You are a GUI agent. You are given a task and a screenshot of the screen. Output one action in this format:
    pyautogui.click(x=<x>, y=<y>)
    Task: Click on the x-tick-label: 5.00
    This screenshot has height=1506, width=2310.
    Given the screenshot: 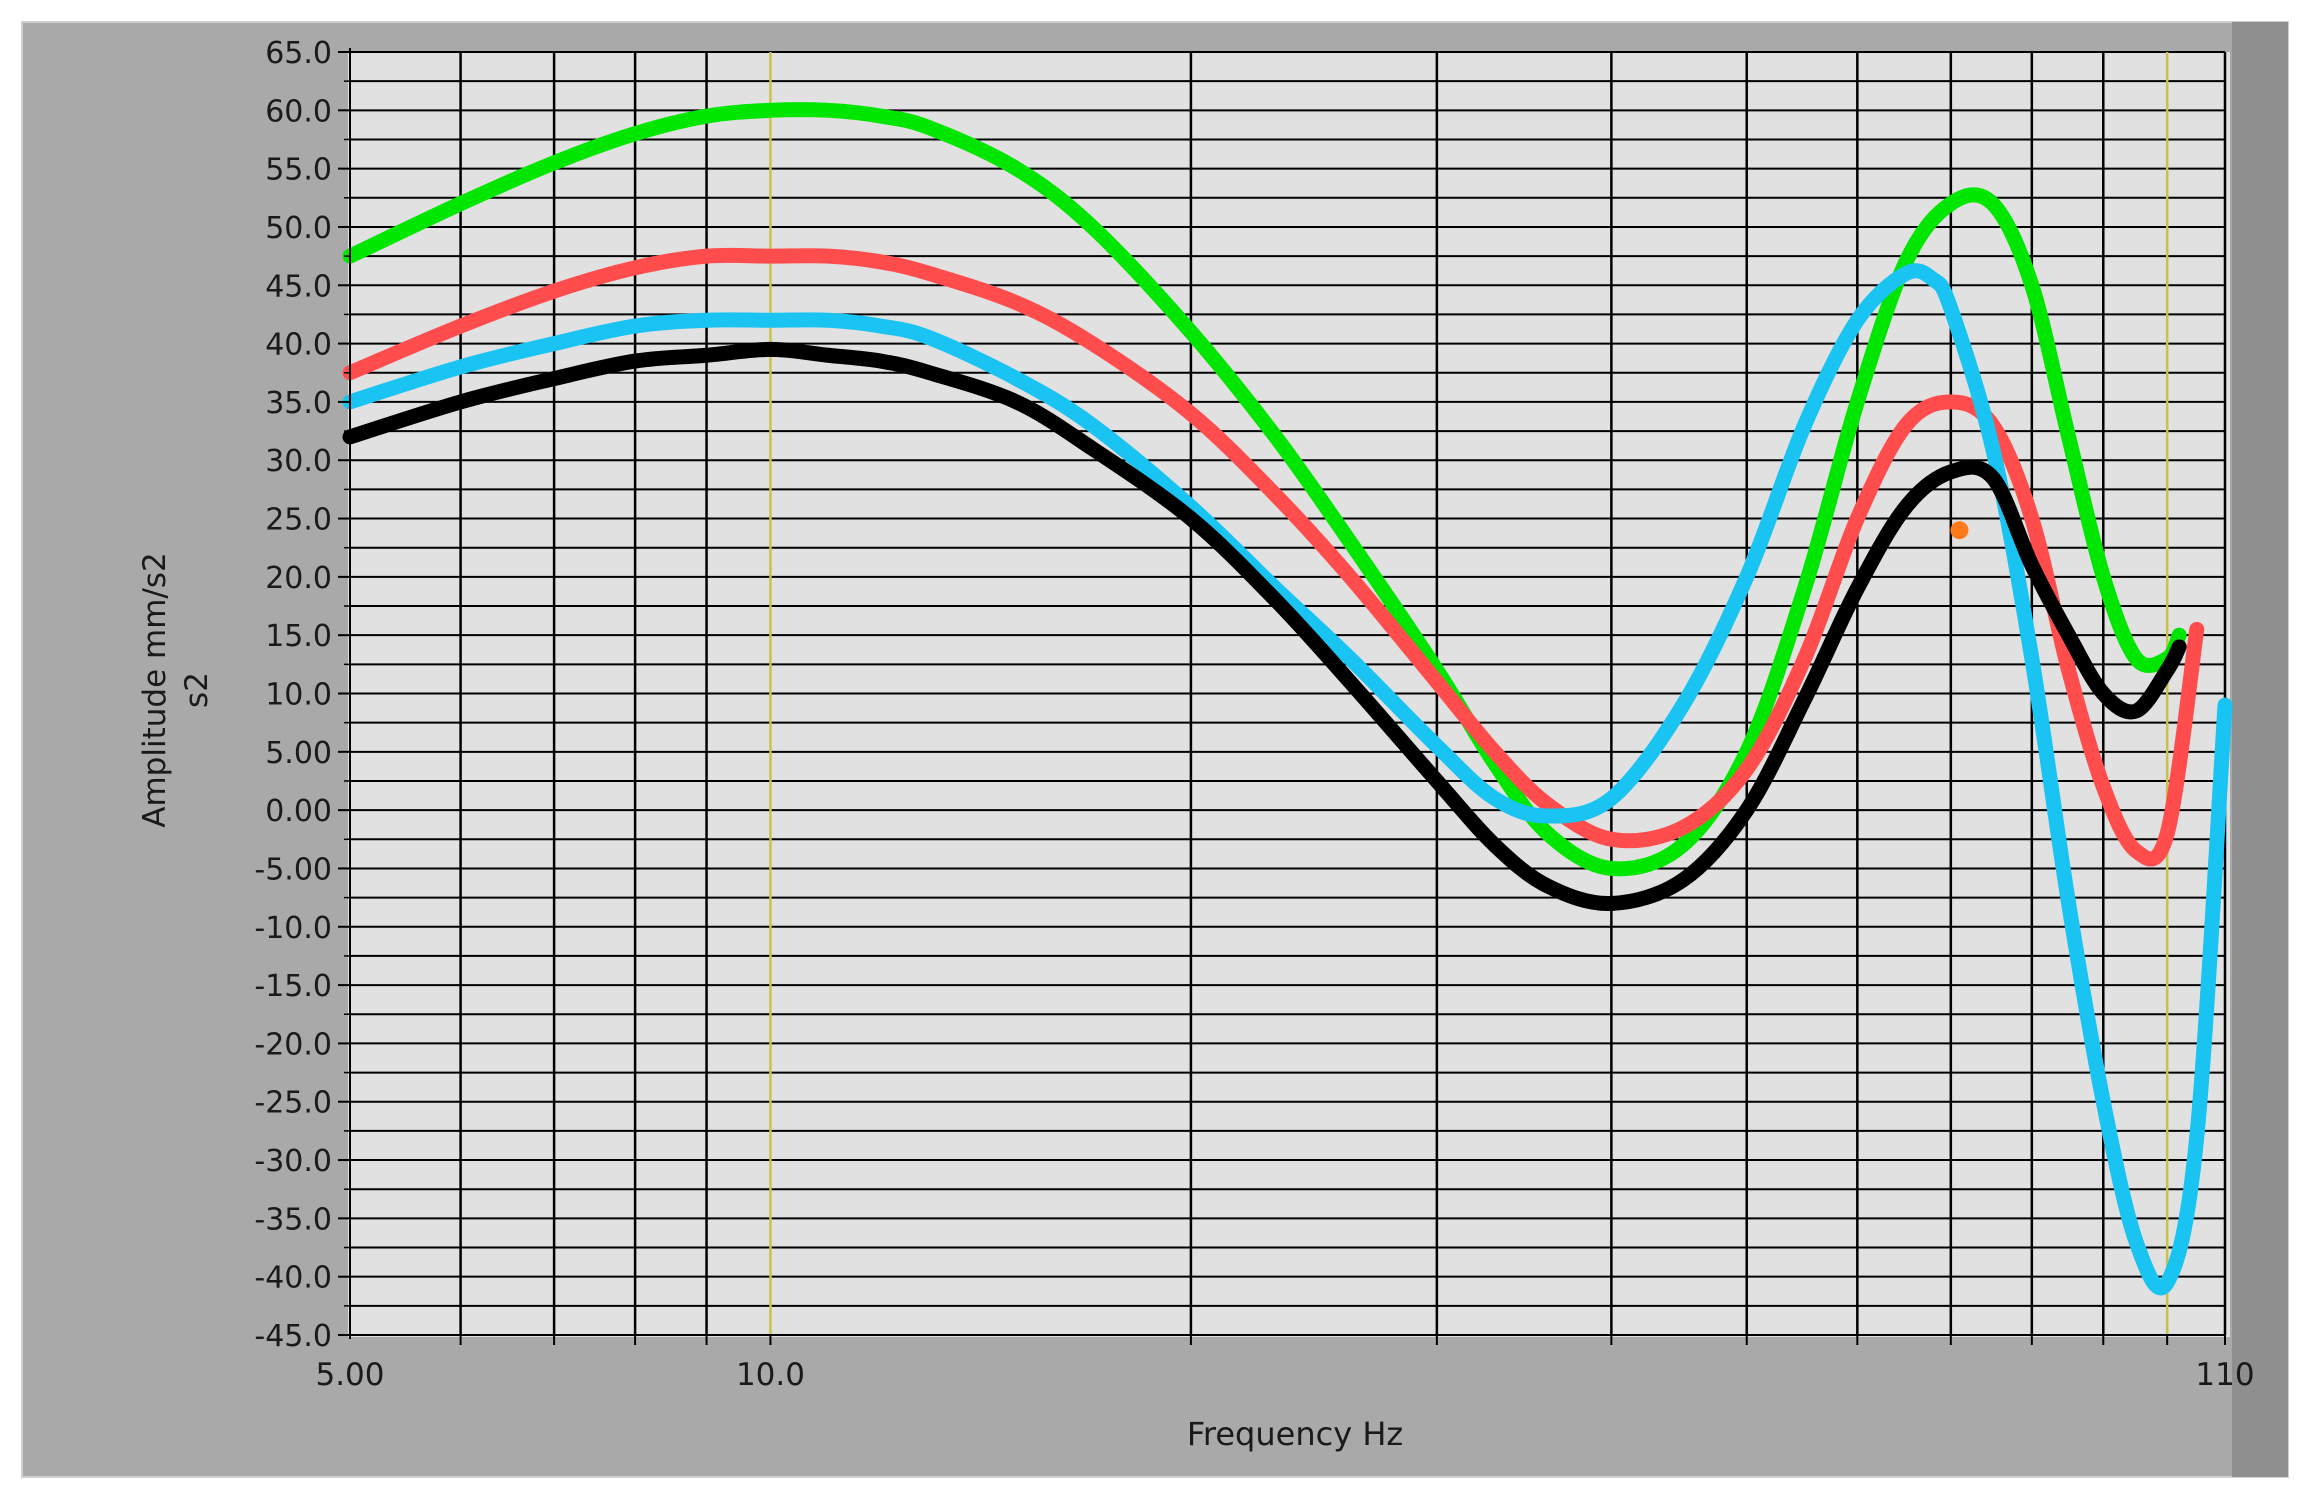 What is the action you would take?
    pyautogui.click(x=349, y=1375)
    